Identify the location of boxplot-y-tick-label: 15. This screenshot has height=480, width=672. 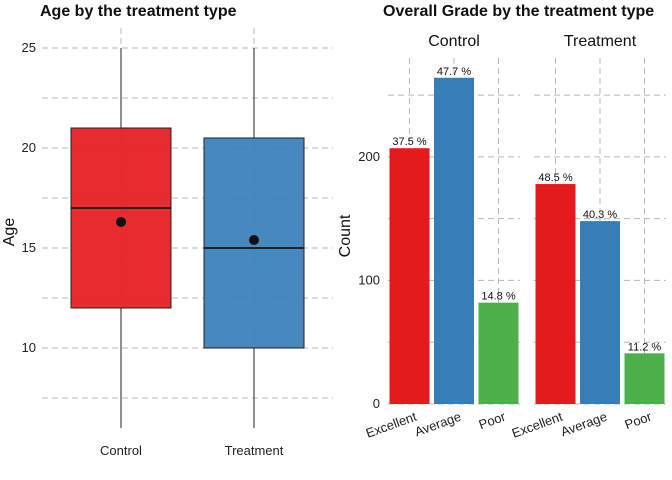
(29, 247).